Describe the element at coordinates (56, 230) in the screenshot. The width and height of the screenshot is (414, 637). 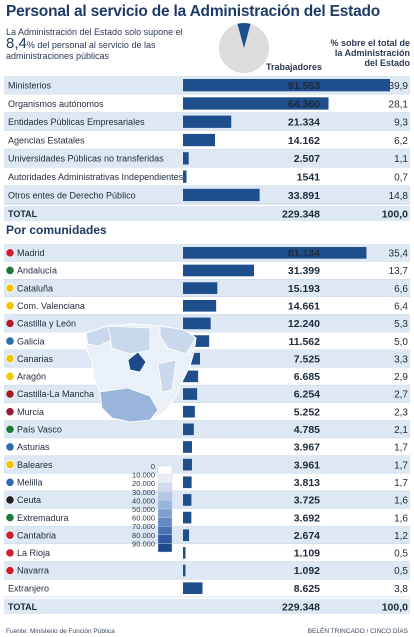
I see `section-title: Por comunidades` at that location.